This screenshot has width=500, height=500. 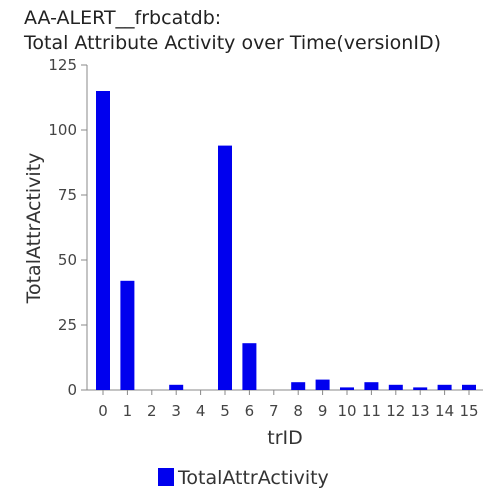 What do you see at coordinates (420, 411) in the screenshot?
I see `x-tick-label: 13` at bounding box center [420, 411].